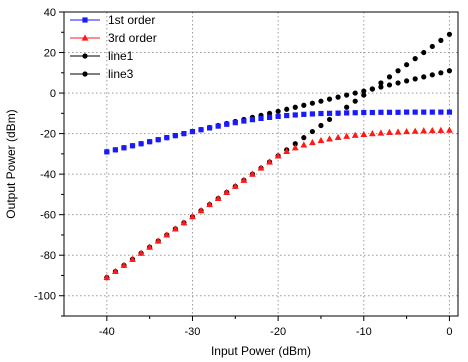 This screenshot has width=468, height=362. I want to click on legend-marker-3rd-order, so click(85, 37).